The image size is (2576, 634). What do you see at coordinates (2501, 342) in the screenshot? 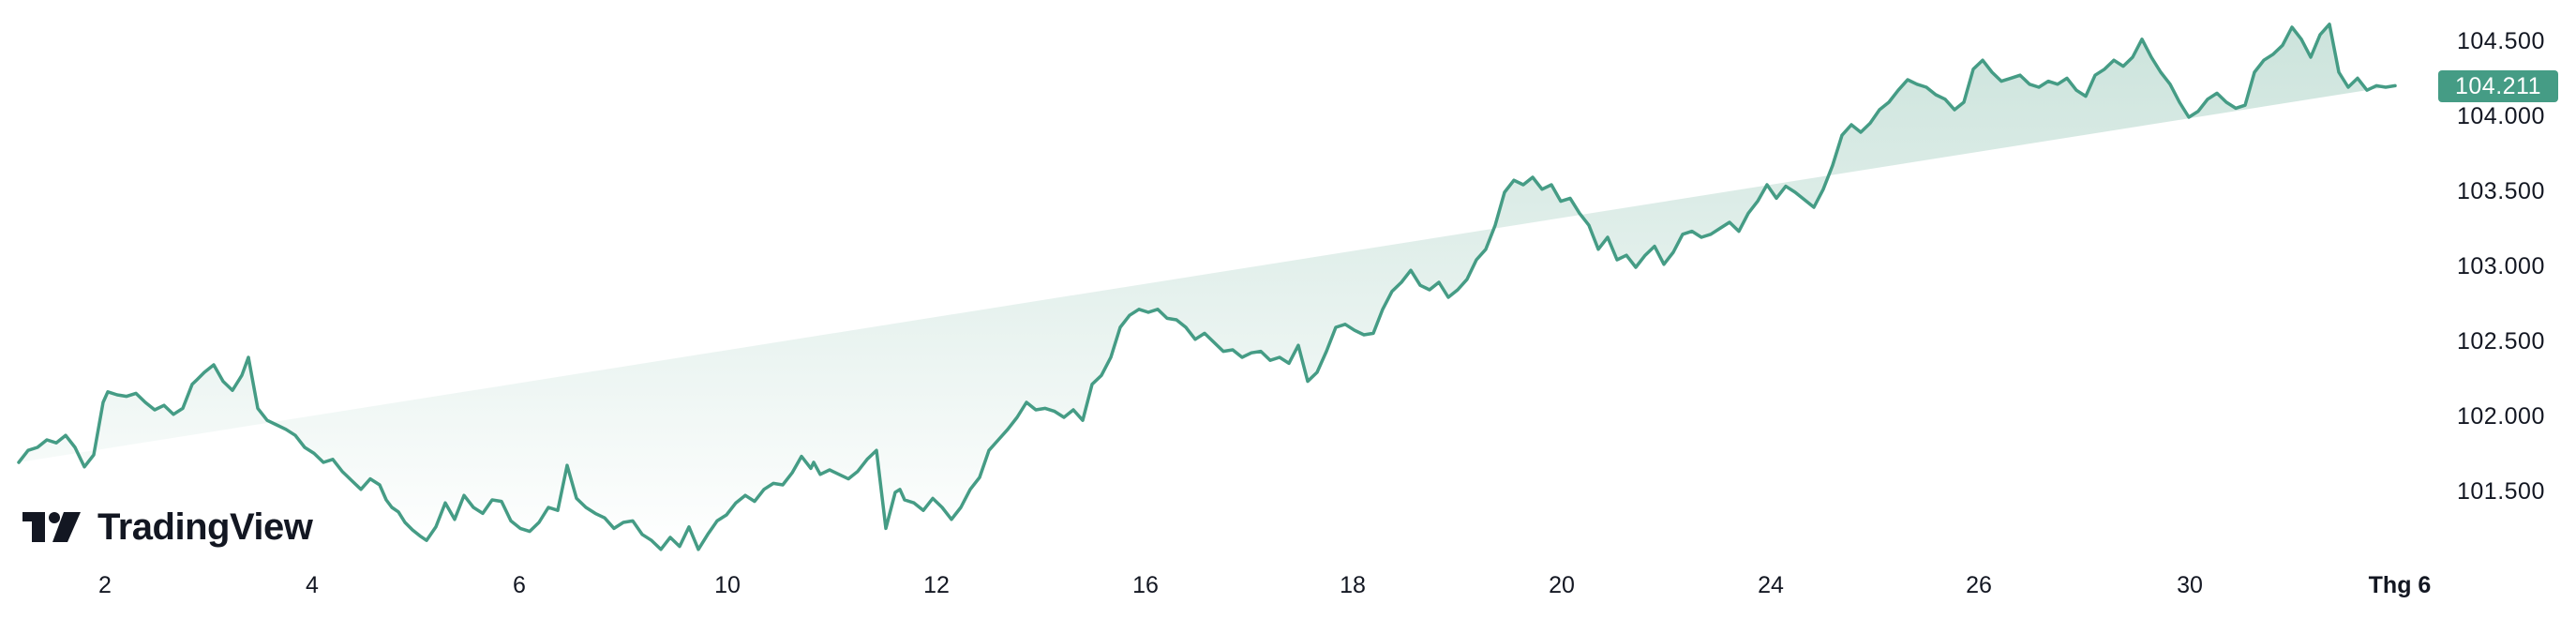
I see `y-axis-tick-label: 102.500` at bounding box center [2501, 342].